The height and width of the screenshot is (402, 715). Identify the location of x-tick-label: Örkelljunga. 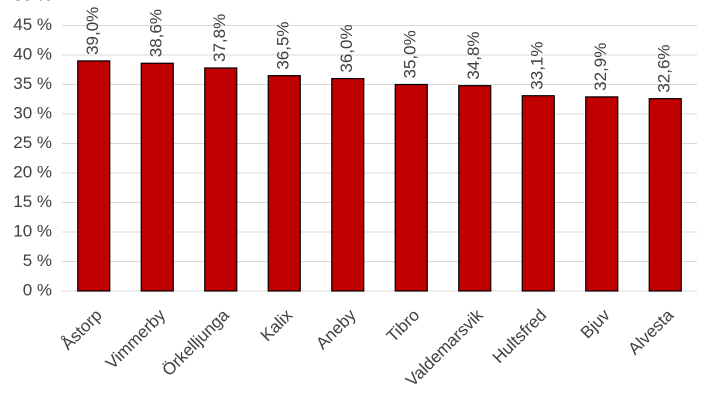
(196, 342).